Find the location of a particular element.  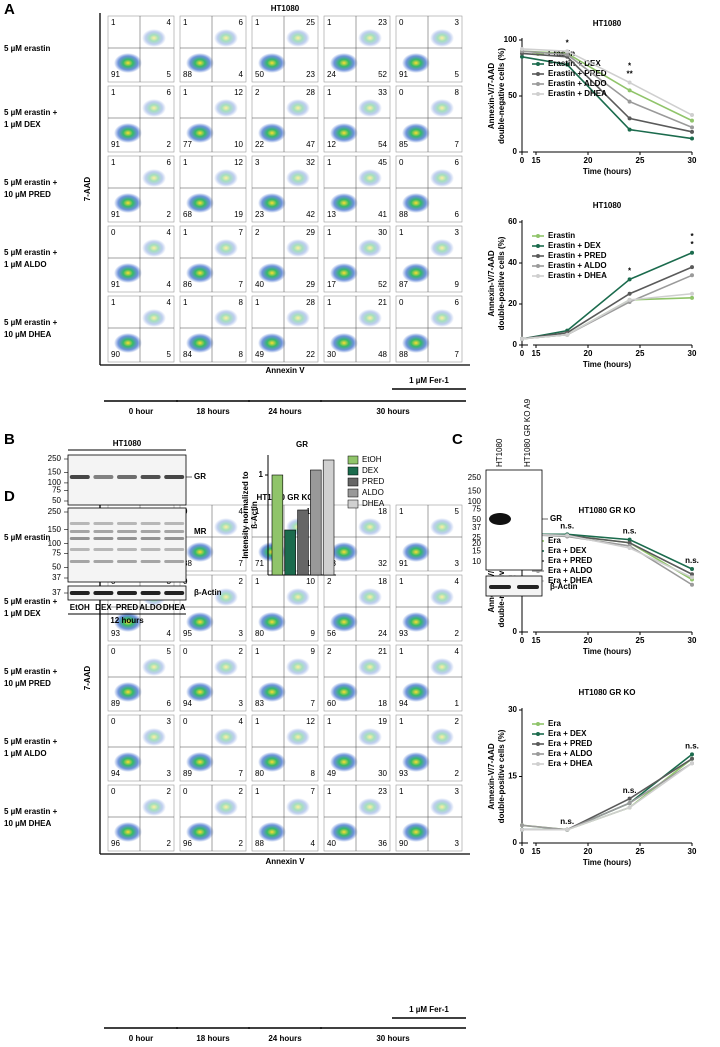

quadrant-percent: 93 is located at coordinates (403, 633).